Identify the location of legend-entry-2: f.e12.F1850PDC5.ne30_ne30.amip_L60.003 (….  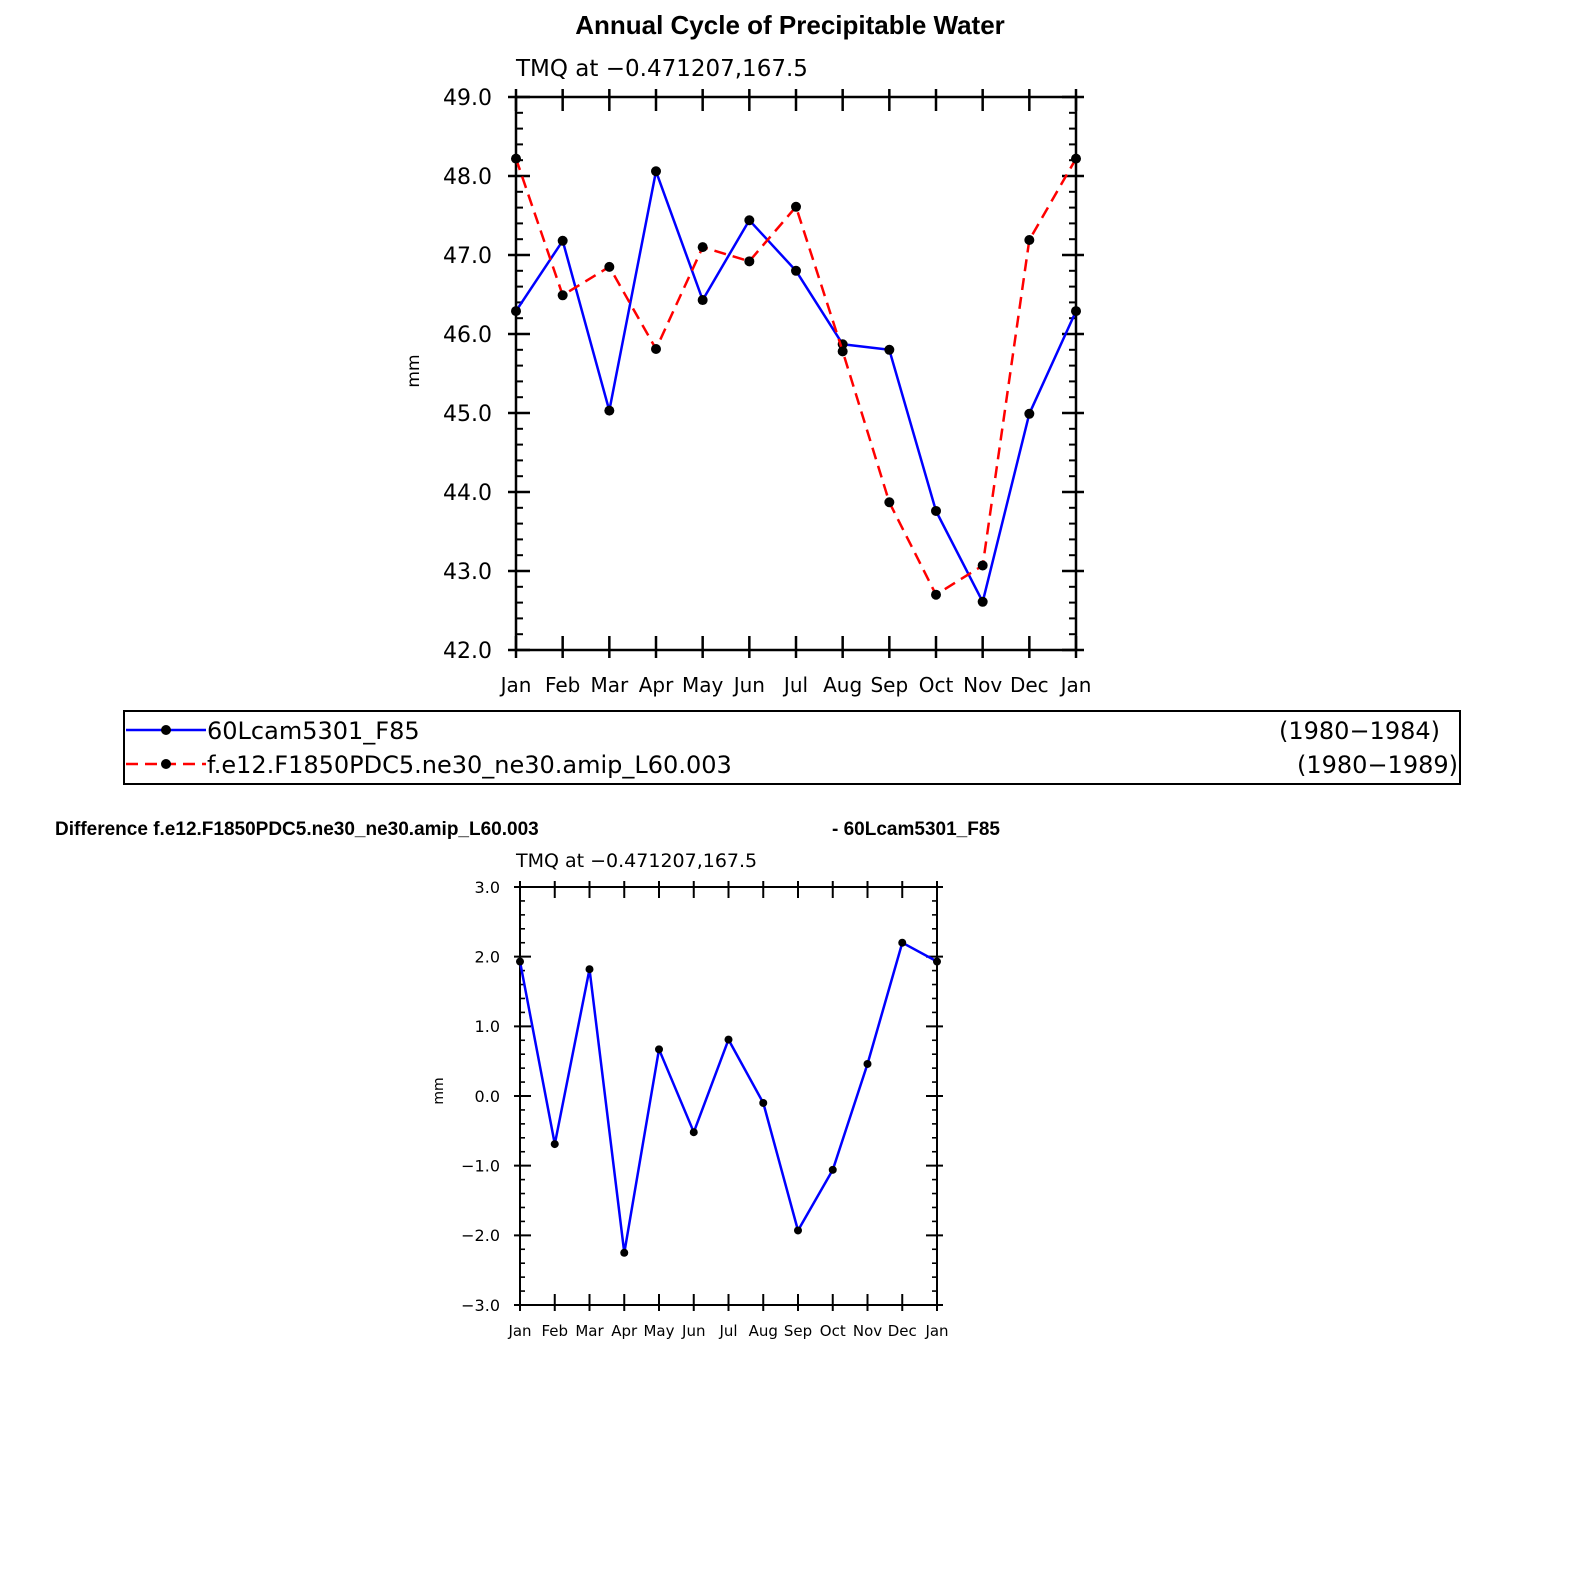
(792, 765).